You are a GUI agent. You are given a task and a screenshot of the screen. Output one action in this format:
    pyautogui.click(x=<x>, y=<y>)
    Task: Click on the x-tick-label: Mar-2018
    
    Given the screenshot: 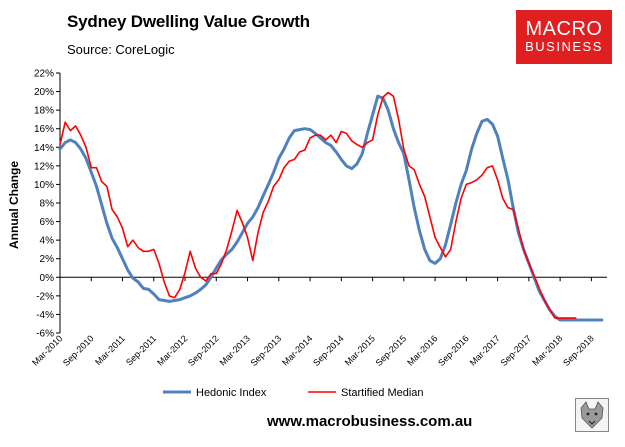 What is the action you would take?
    pyautogui.click(x=547, y=350)
    